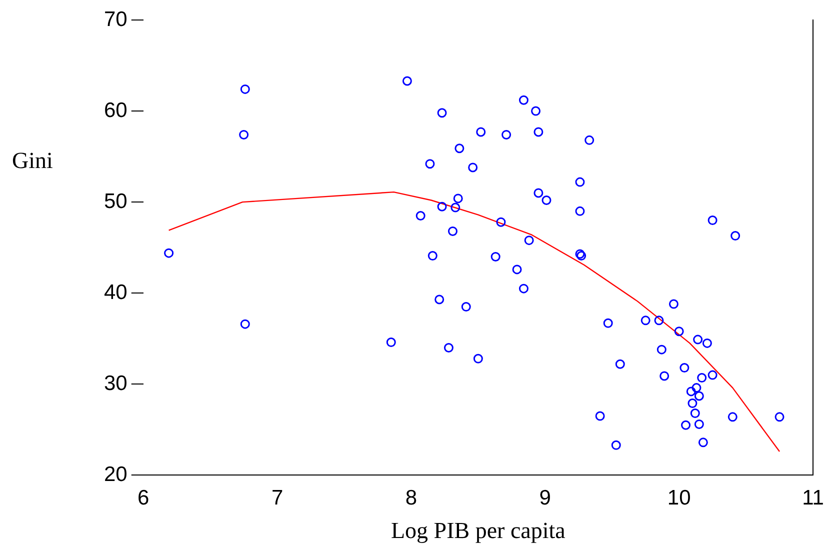  Describe the element at coordinates (116, 383) in the screenshot. I see `y-tick-label: 30` at that location.